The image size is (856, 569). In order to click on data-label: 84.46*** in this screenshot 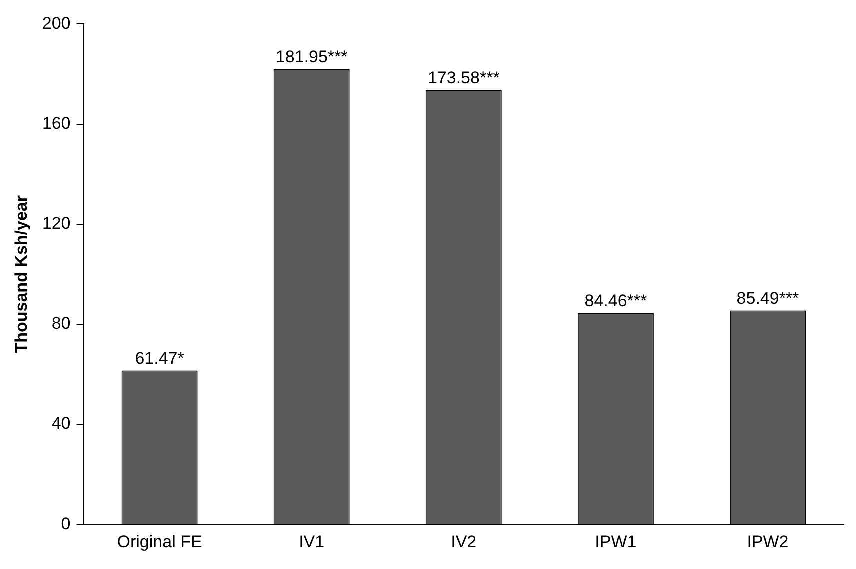, I will do `click(616, 300)`.